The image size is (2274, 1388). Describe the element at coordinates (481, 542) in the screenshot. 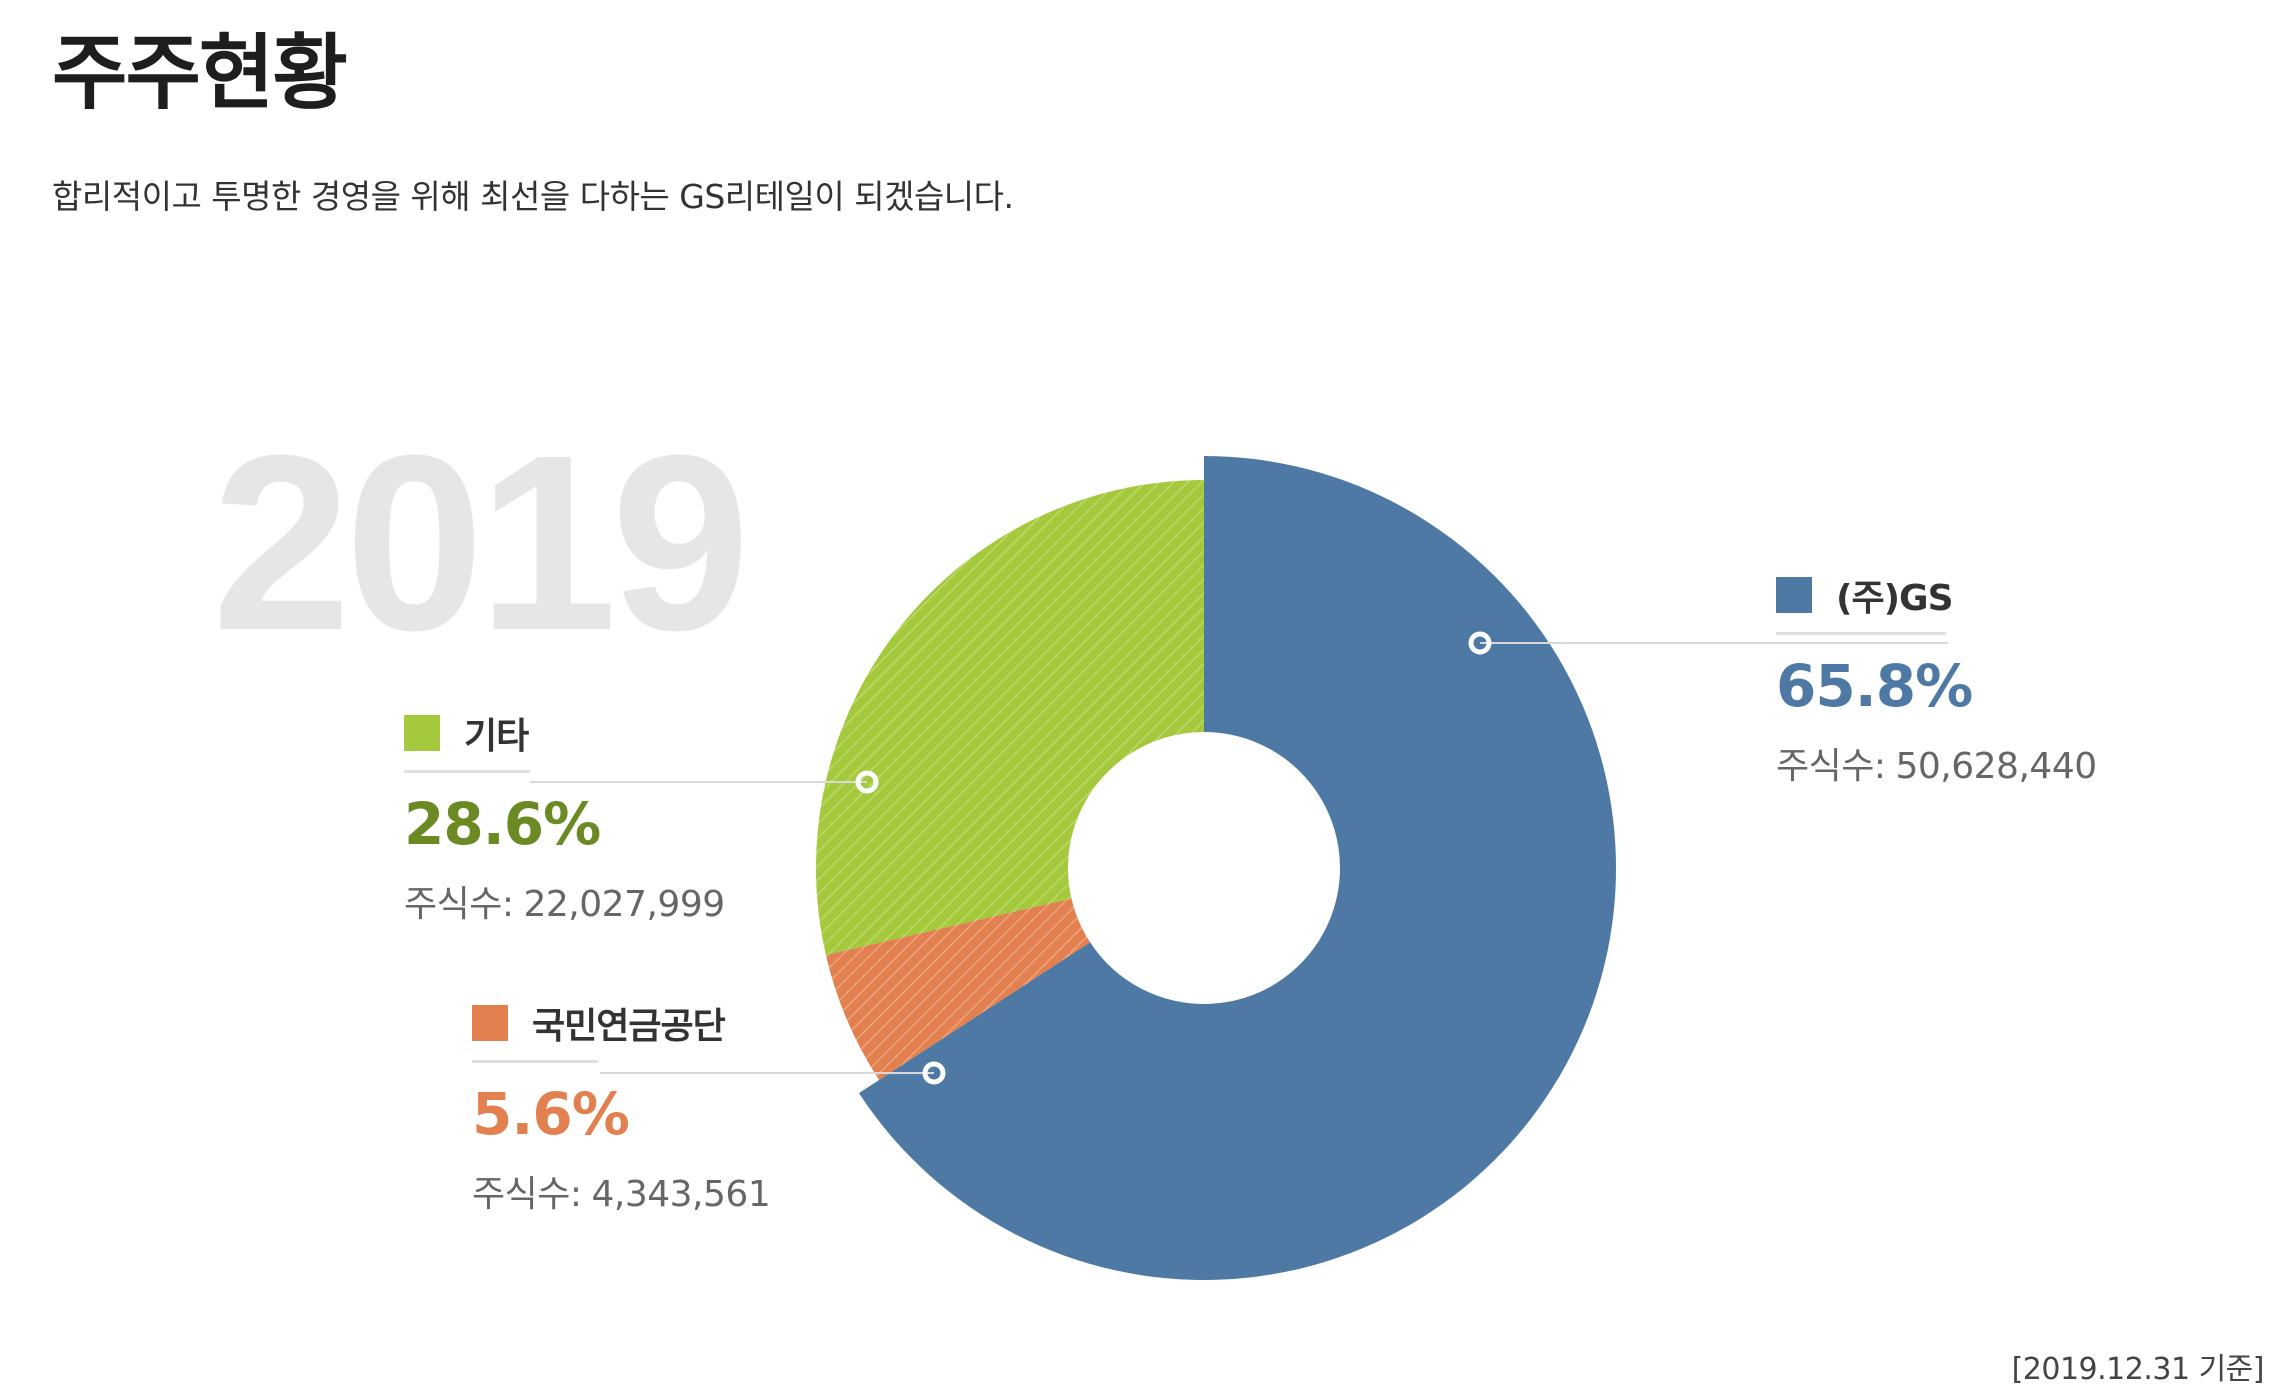

I see `year-watermark: 2019` at that location.